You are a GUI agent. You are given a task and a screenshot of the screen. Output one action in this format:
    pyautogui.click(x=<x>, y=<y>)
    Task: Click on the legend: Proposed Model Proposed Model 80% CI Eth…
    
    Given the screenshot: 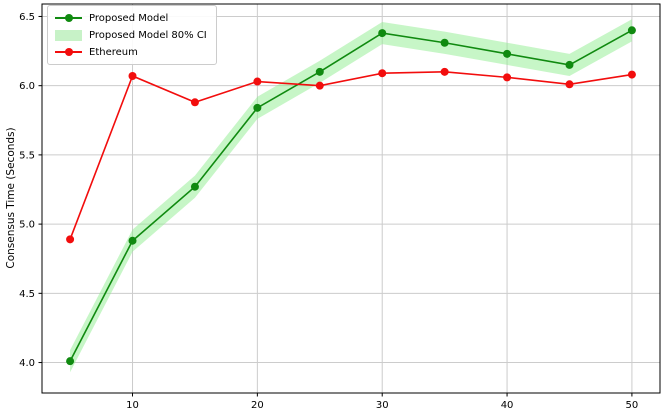 What is the action you would take?
    pyautogui.click(x=132, y=35)
    